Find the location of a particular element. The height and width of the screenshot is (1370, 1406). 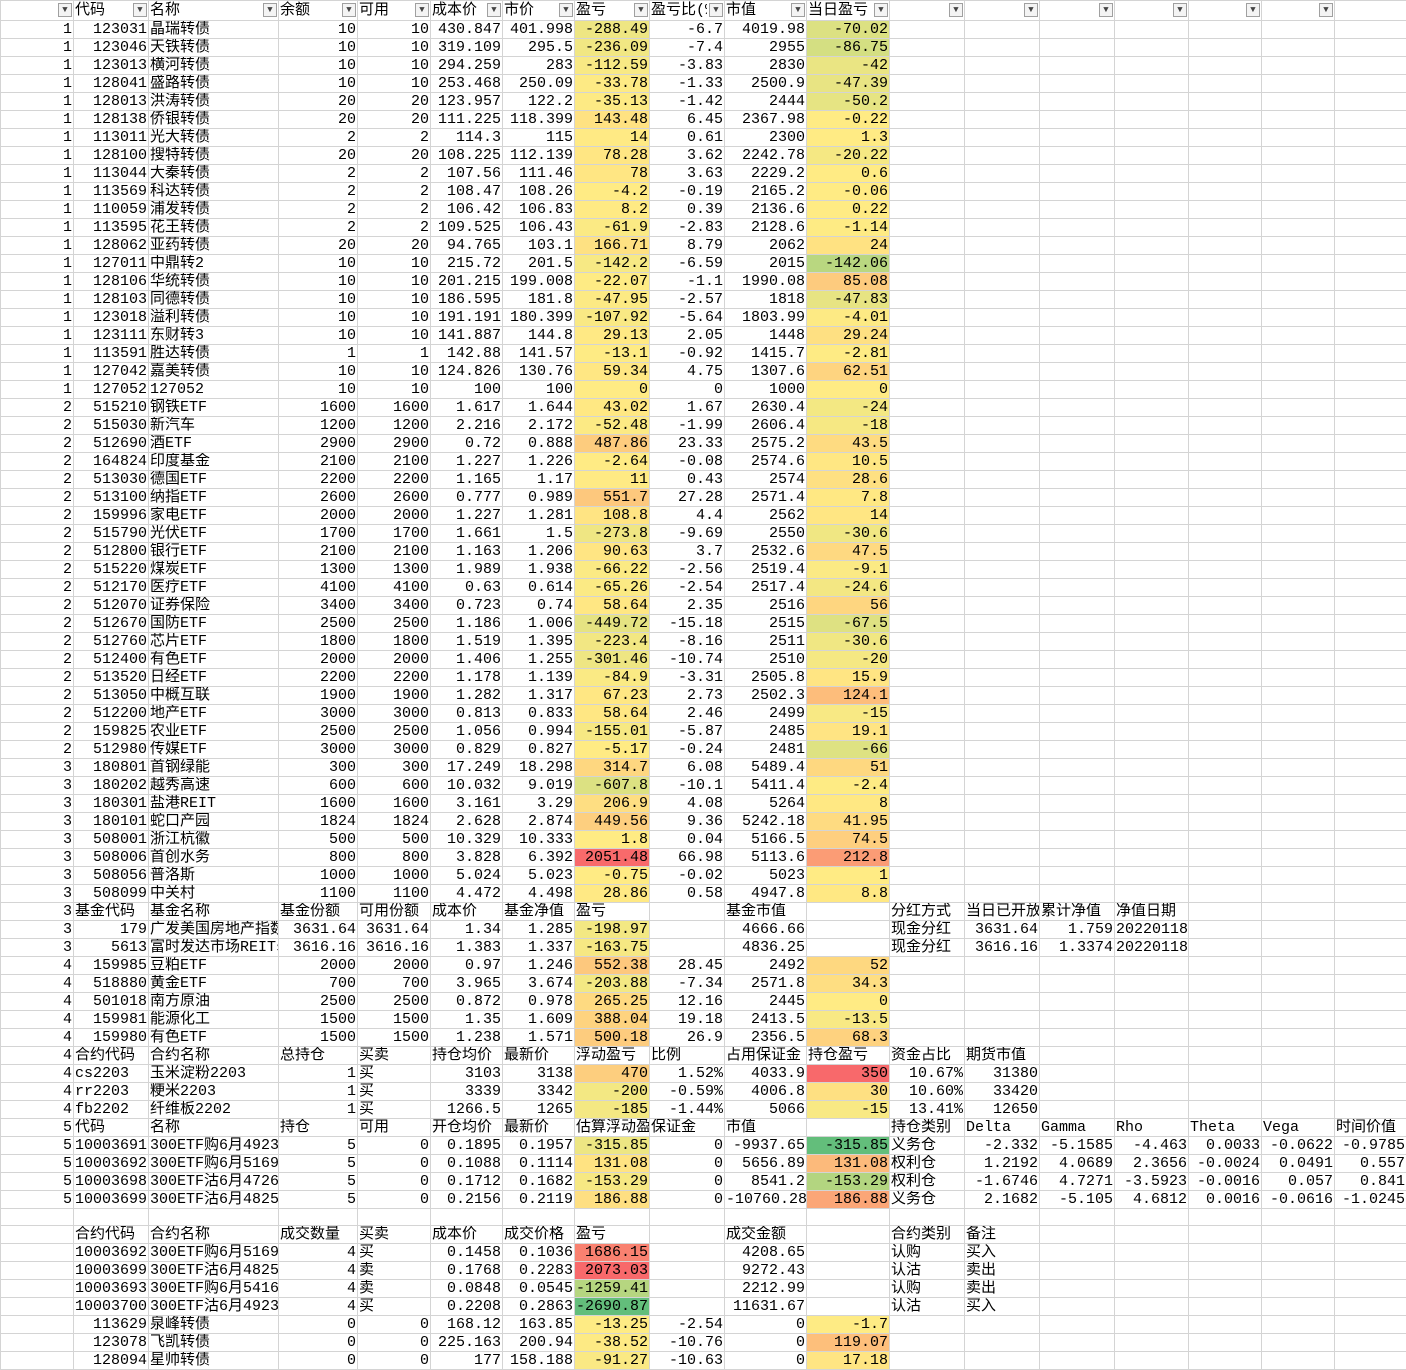

cell: 买卖 is located at coordinates (394, 1235).